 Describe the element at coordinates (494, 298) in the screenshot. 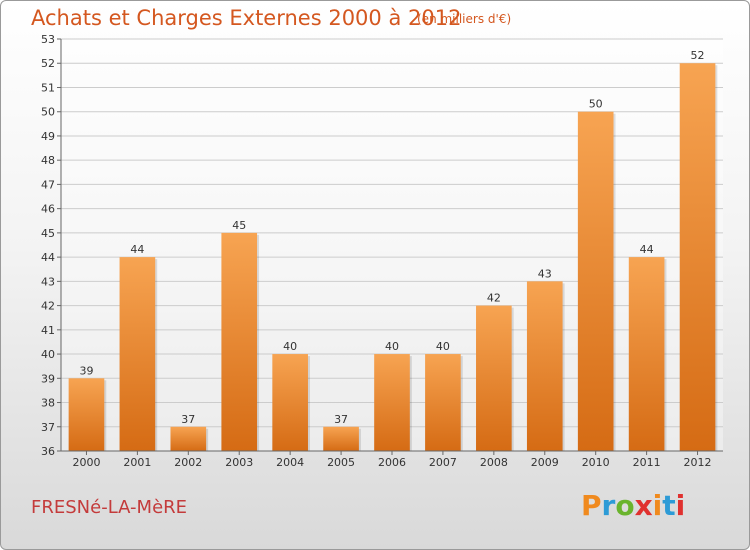

I see `data-label-2008: 42` at that location.